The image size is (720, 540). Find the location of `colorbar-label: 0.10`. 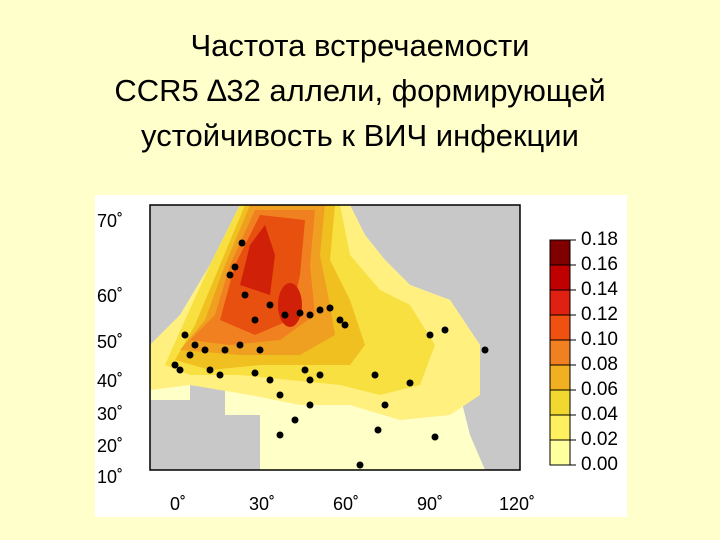

colorbar-label: 0.10 is located at coordinates (599, 339).